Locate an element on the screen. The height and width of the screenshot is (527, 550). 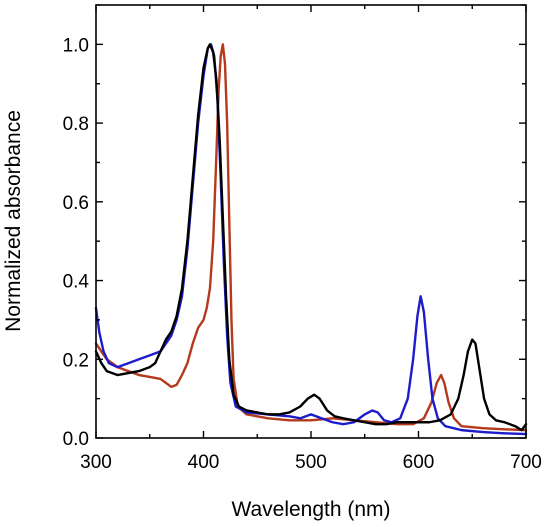
x-tick-label-500: 500 is located at coordinates (311, 462).